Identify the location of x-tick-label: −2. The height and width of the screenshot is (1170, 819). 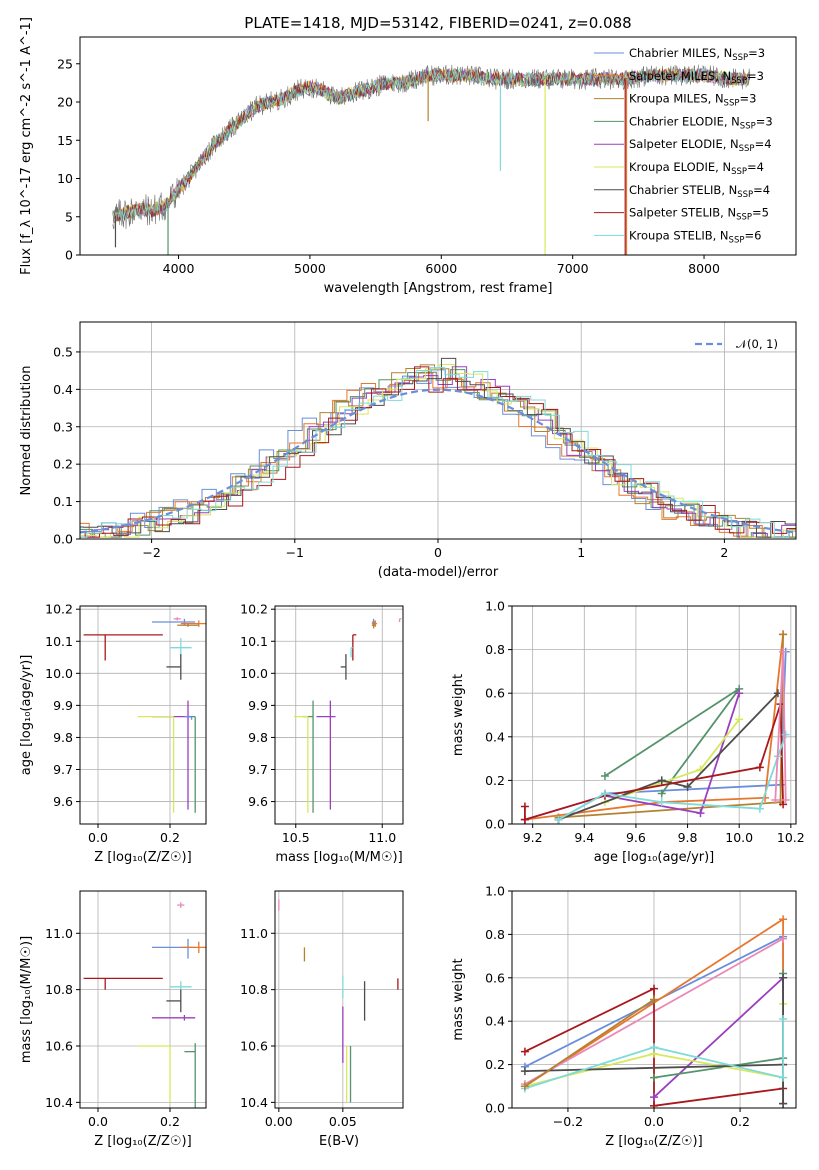
(151, 552).